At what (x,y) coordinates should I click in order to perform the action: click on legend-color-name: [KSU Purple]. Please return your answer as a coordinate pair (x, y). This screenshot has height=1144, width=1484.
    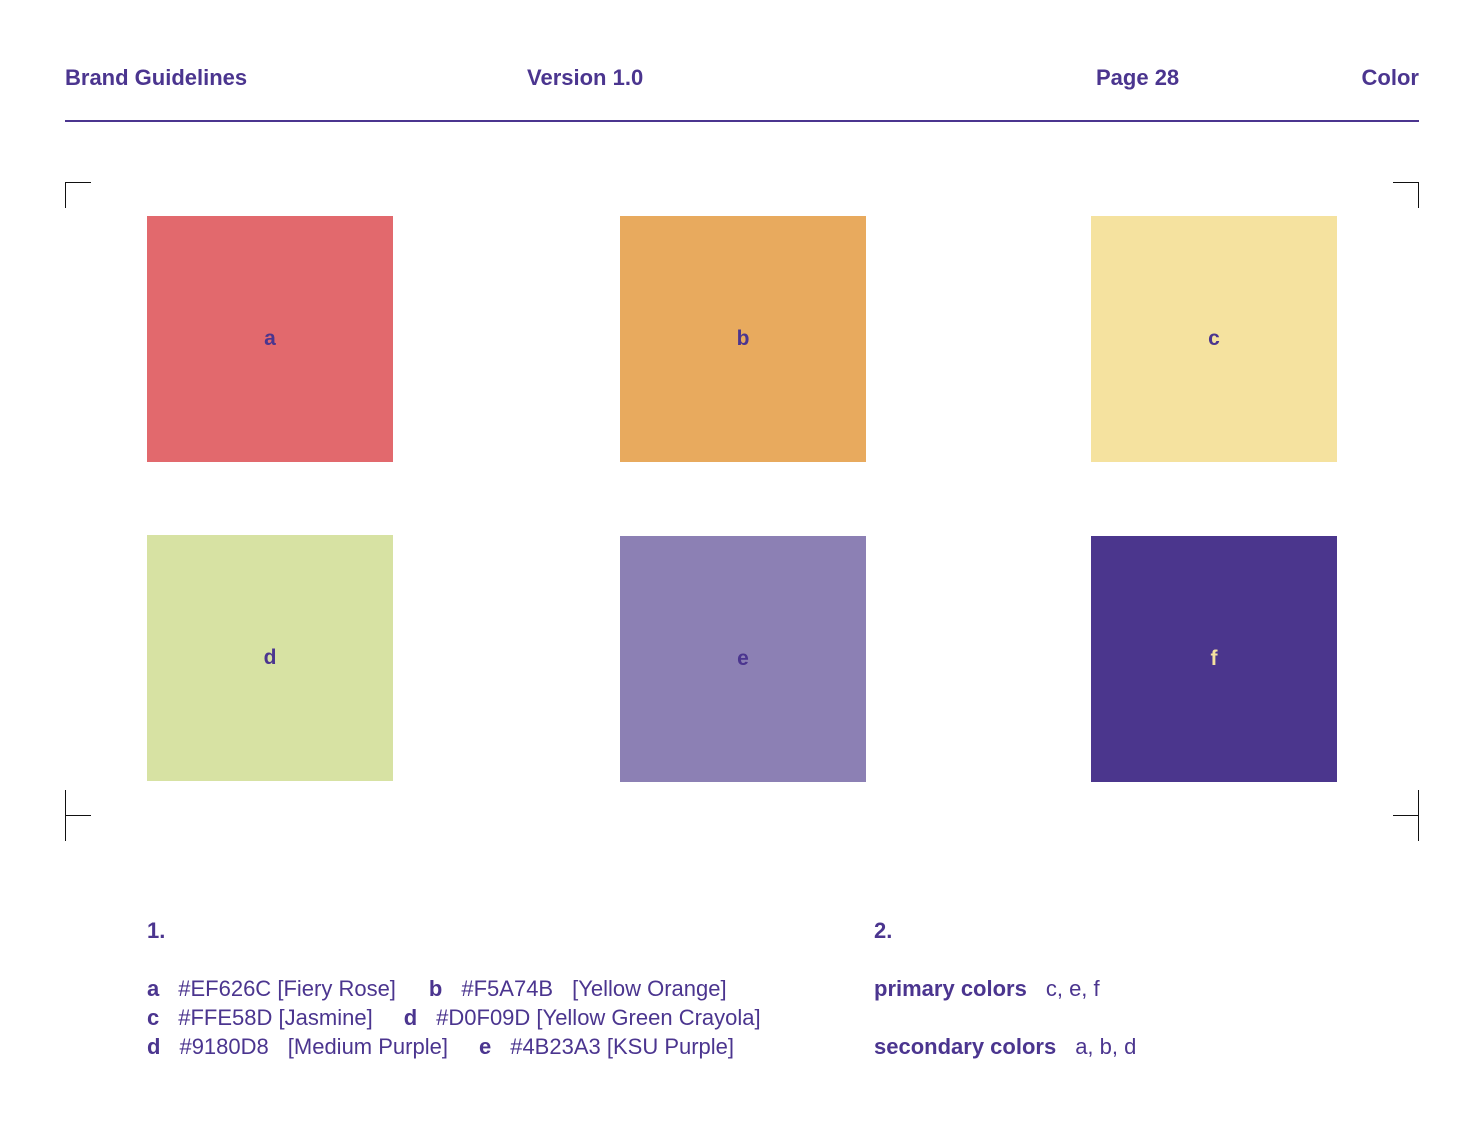
    Looking at the image, I should click on (670, 1046).